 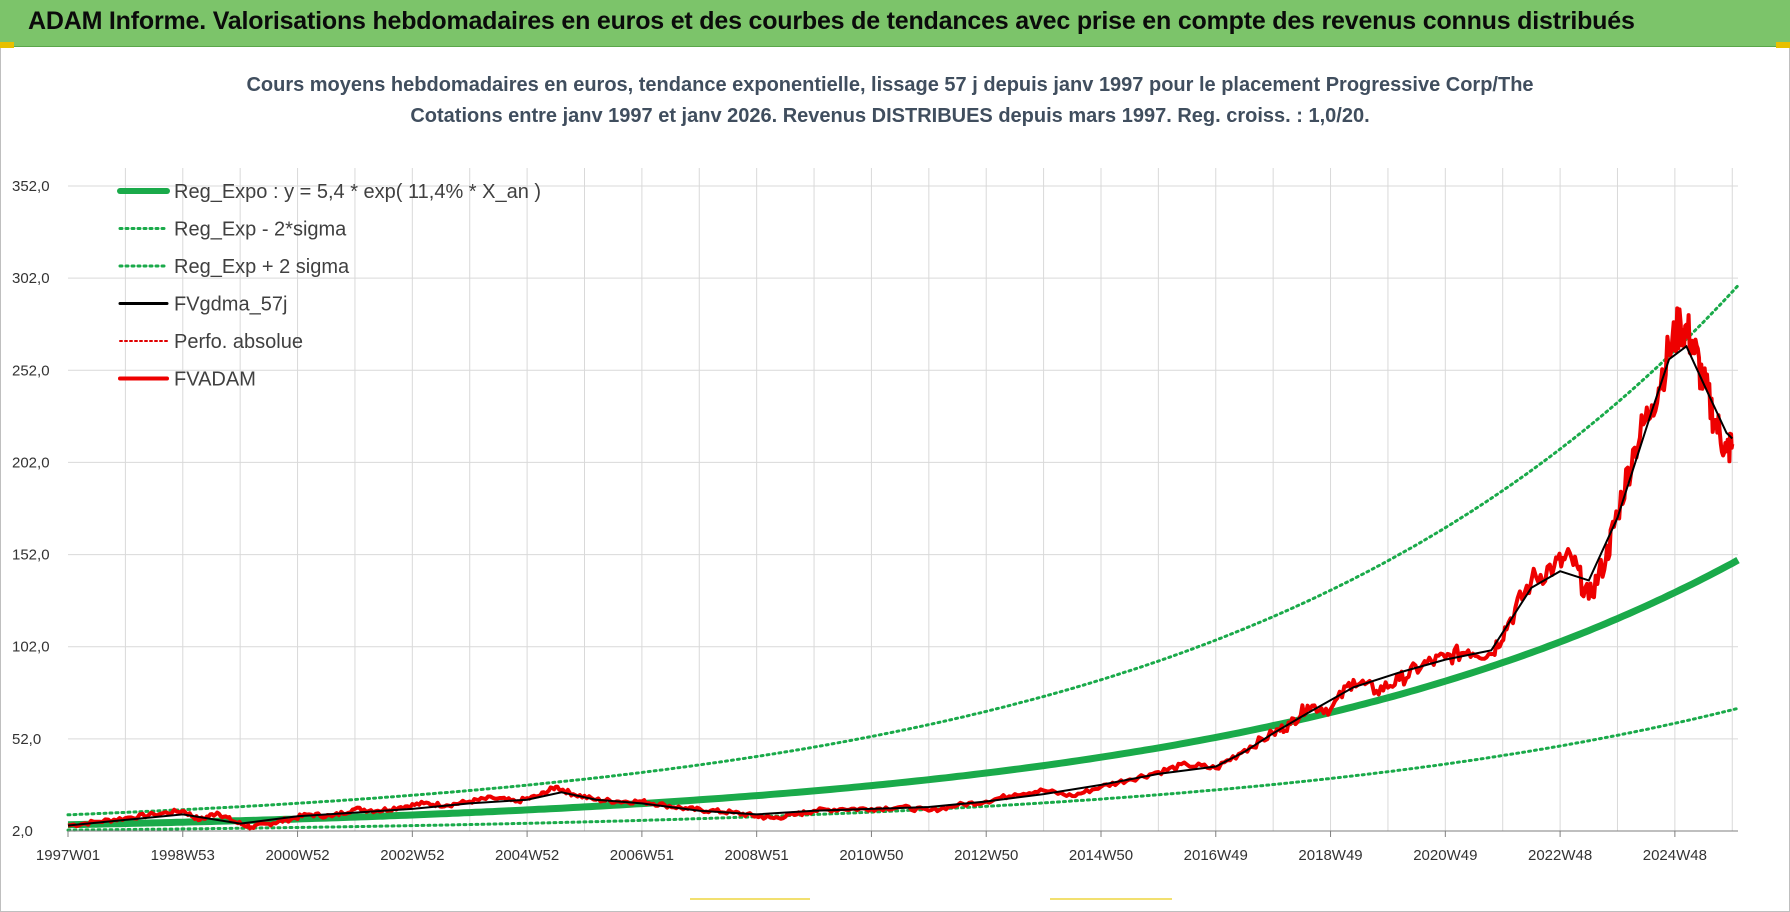 What do you see at coordinates (1783, 45) in the screenshot?
I see `corner-mark-right` at bounding box center [1783, 45].